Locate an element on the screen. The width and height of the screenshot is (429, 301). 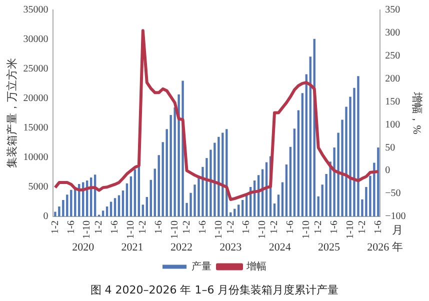
text: 年 is located at coordinates (398, 247).